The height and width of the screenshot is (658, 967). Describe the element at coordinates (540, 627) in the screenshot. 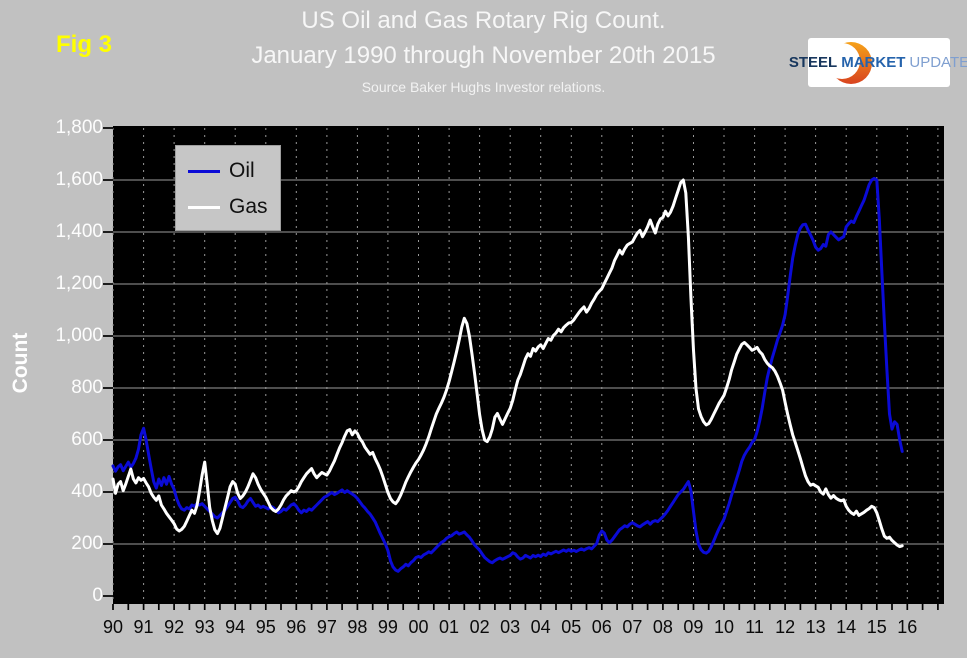

I see `x-axis-tick-label: 04` at that location.